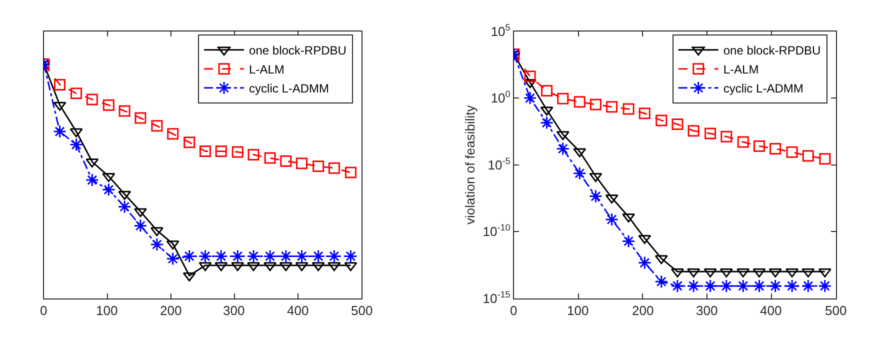  Describe the element at coordinates (500, 30) in the screenshot. I see `y-tick-label: 10$^{5}$` at that location.